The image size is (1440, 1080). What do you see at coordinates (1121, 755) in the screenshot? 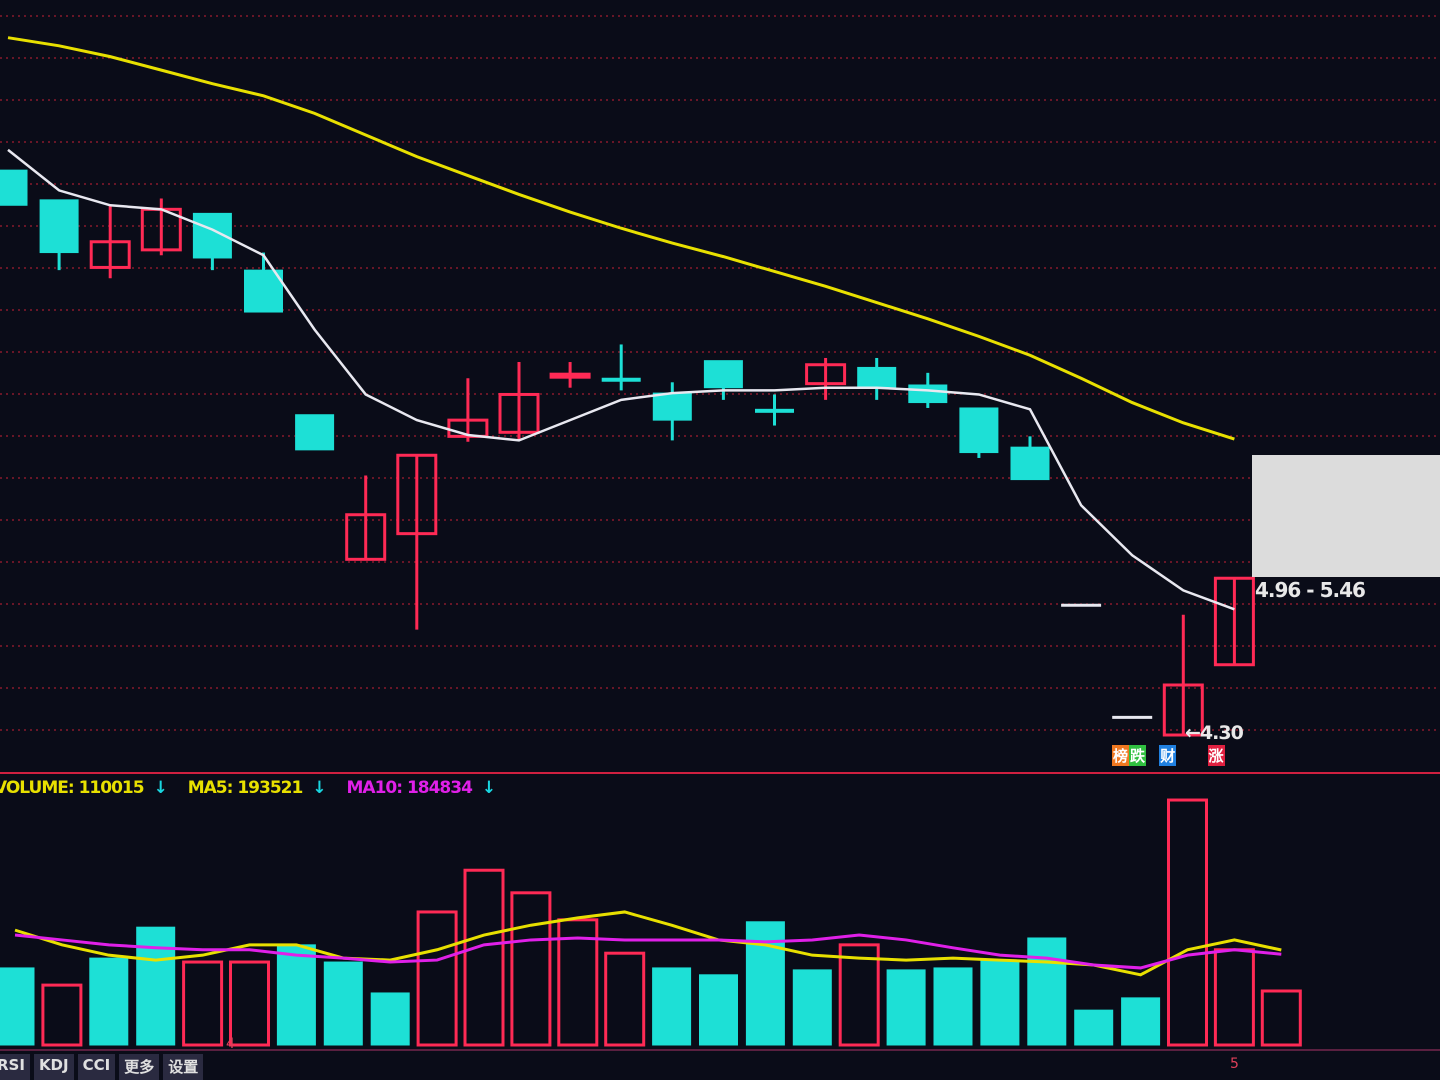
I see `tag-bang: 榜` at bounding box center [1121, 755].